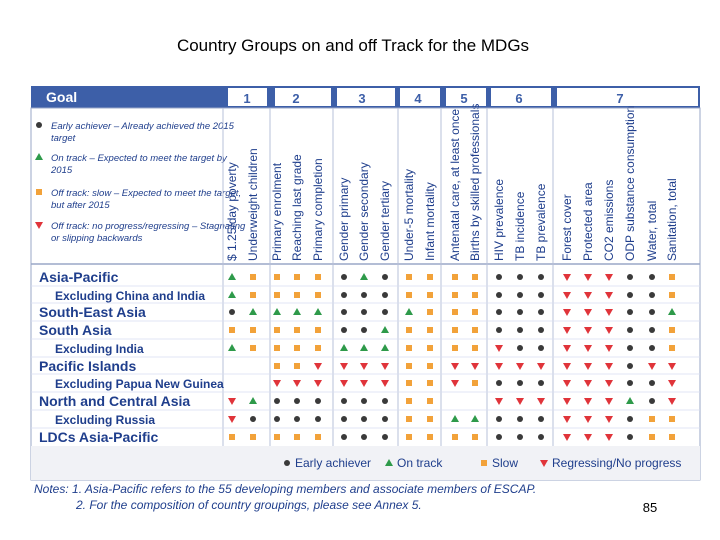 This screenshot has width=720, height=540. Describe the element at coordinates (39, 192) in the screenshot. I see `legend-marker-square` at that location.